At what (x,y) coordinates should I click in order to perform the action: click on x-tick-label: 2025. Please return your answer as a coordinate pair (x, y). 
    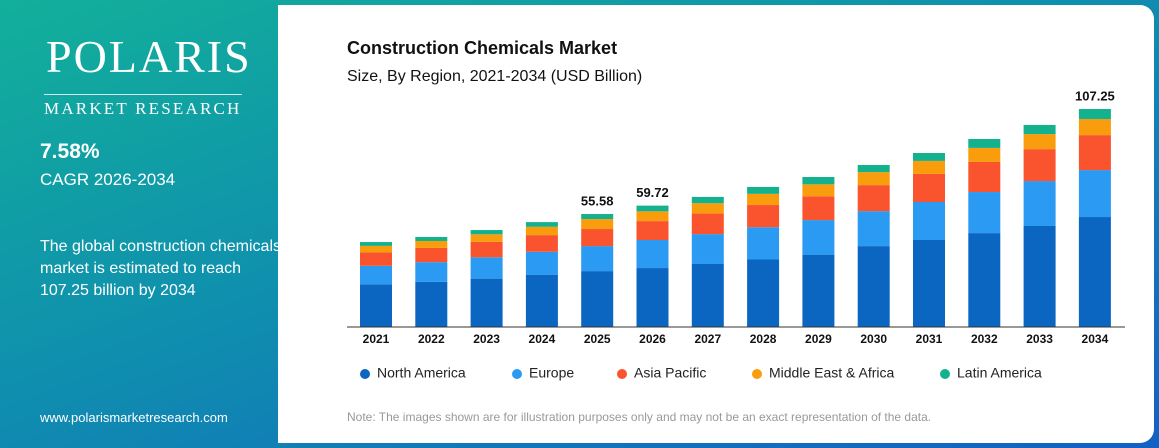
    Looking at the image, I should click on (597, 339).